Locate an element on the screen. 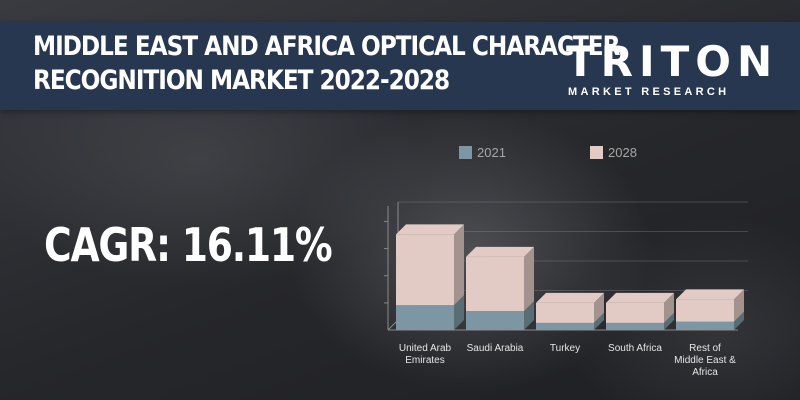 The image size is (800, 400). legend-swatch-2021 is located at coordinates (465, 152).